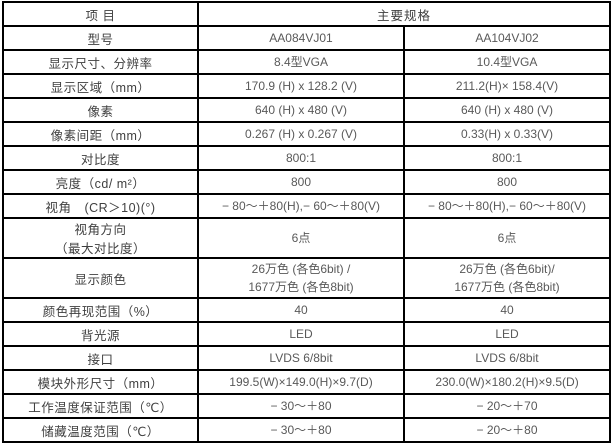 The image size is (611, 443). I want to click on table-row-storage-temp: 储藏温度范围（℃） − 30～＋80 − 20～＋80, so click(306, 430).